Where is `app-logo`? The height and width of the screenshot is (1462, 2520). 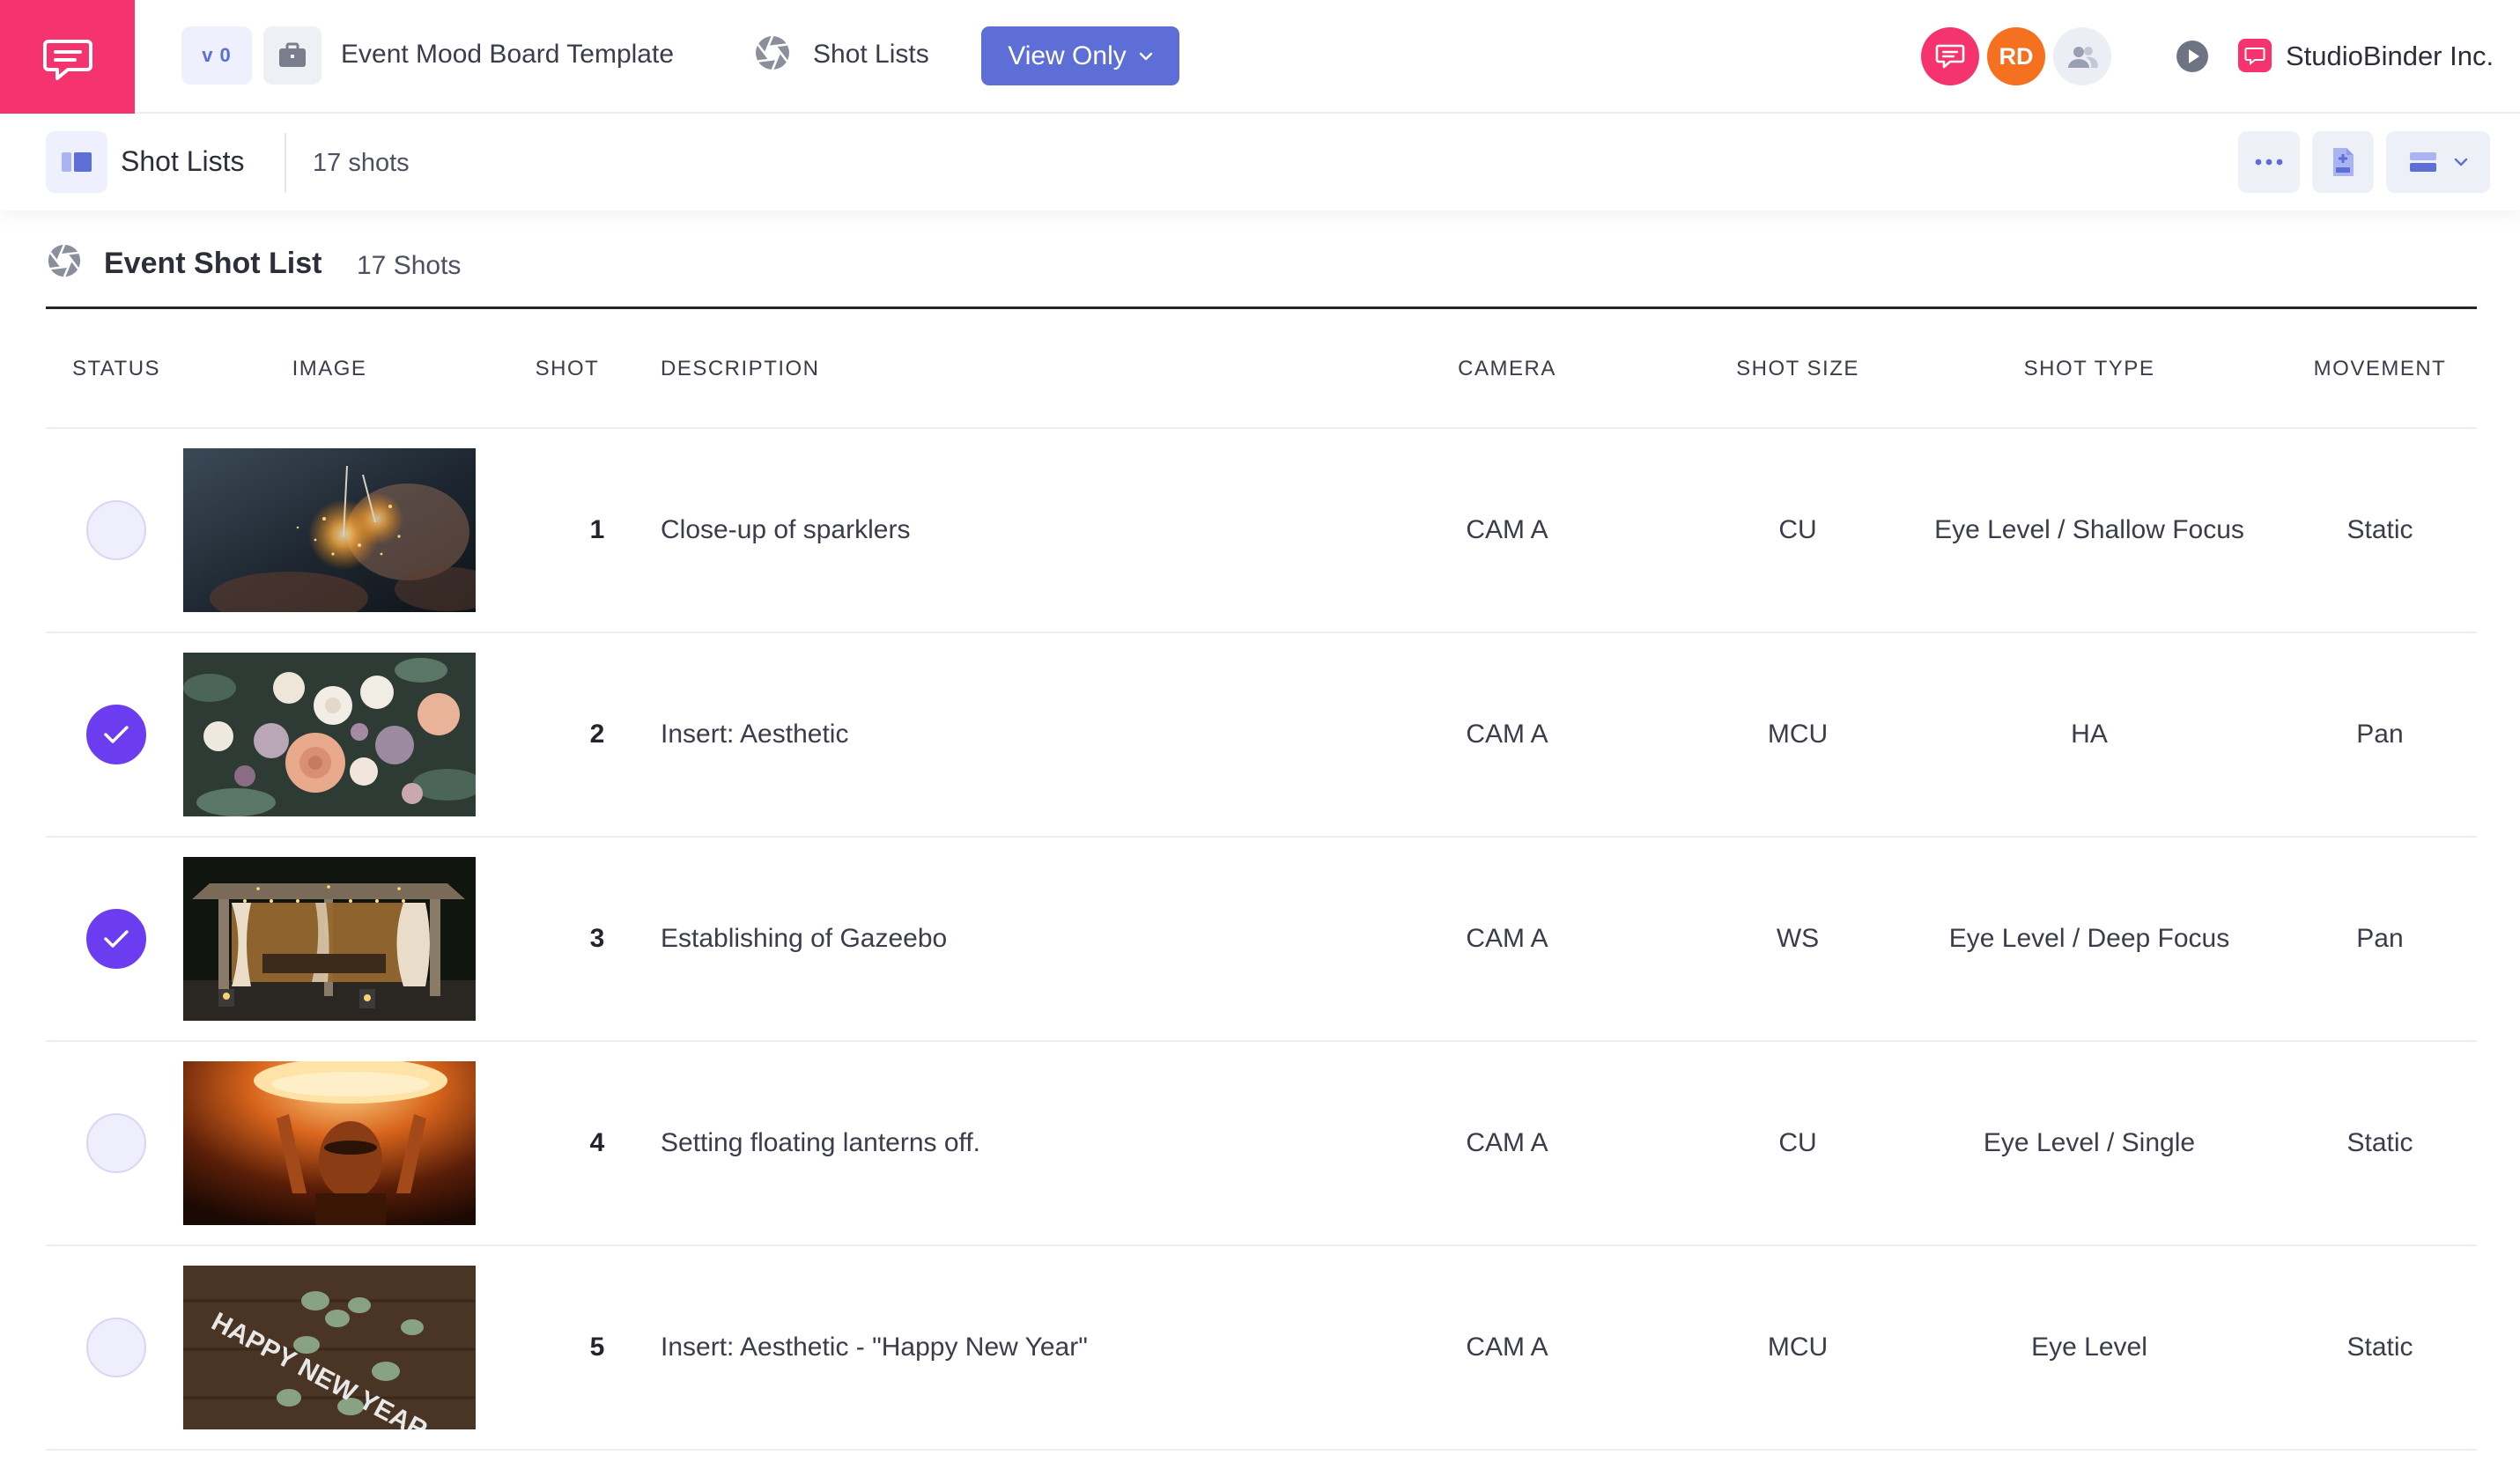 app-logo is located at coordinates (67, 57).